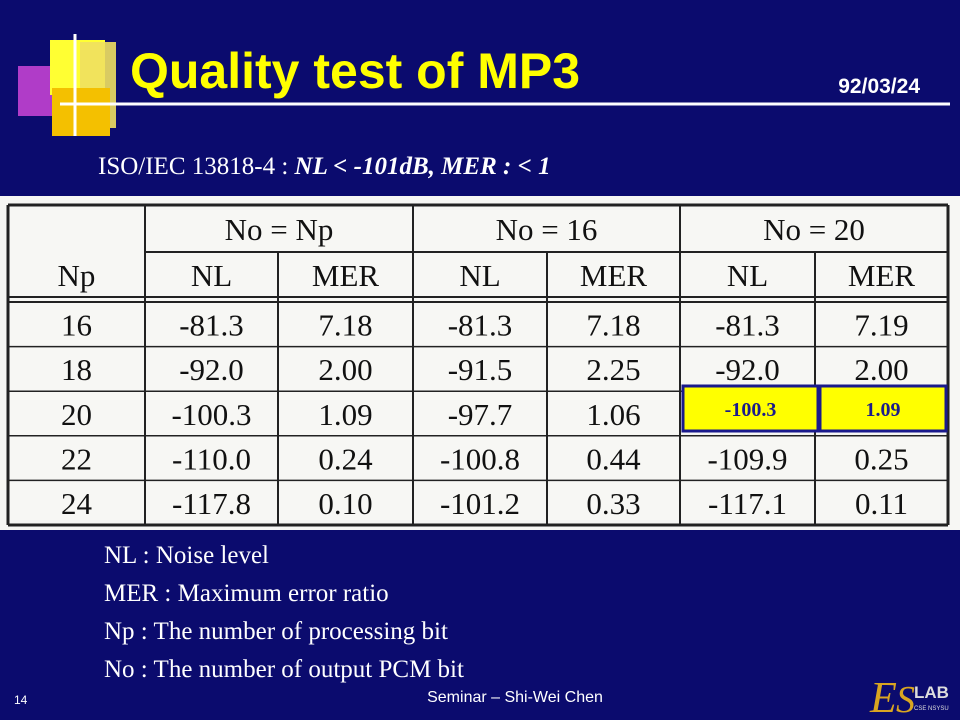 The height and width of the screenshot is (720, 960). What do you see at coordinates (480, 458) in the screenshot?
I see `cell: -100.8` at bounding box center [480, 458].